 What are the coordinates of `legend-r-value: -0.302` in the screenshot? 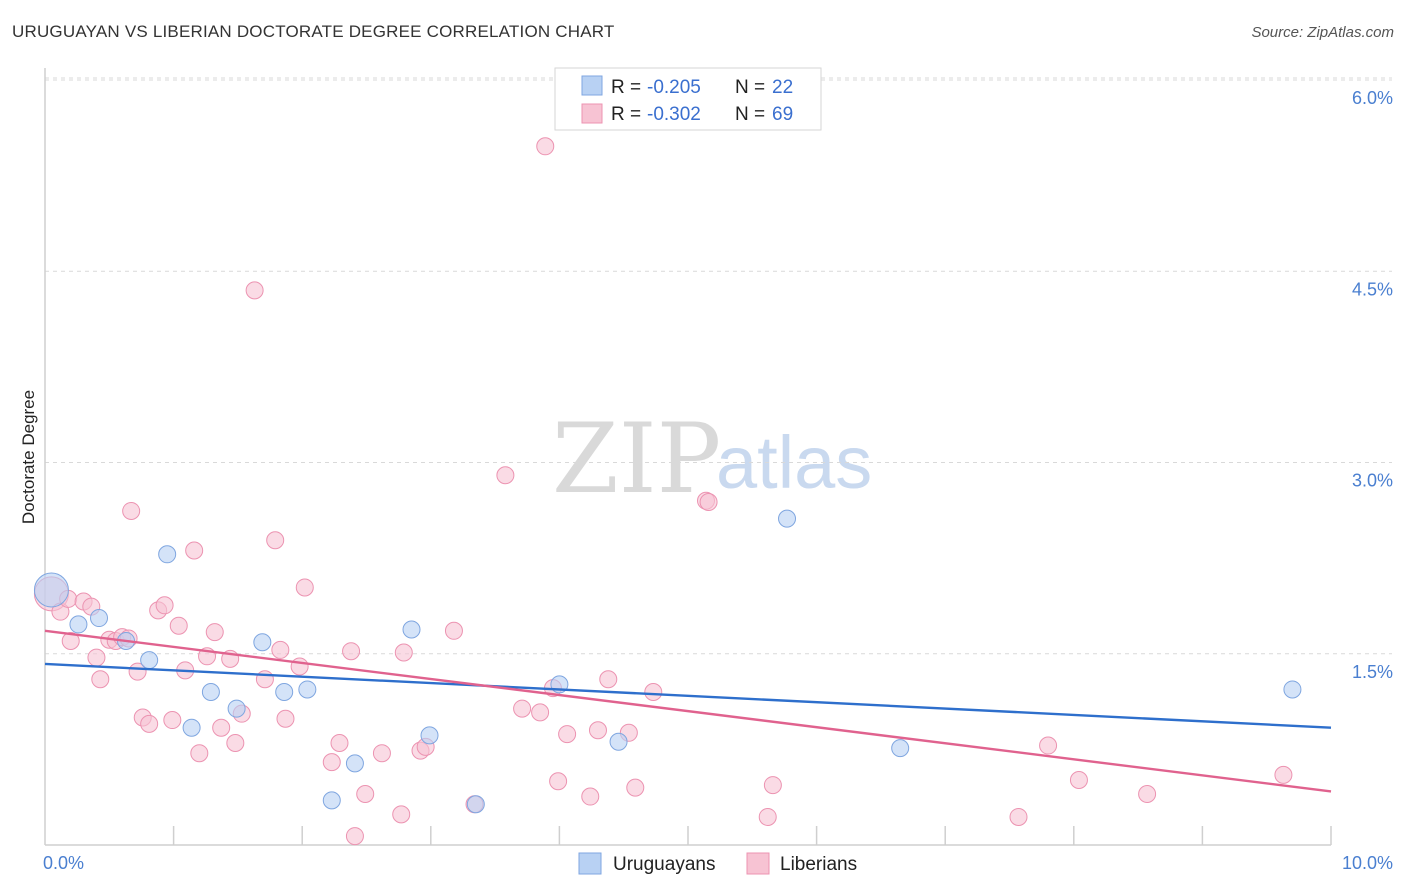 It's located at (674, 114).